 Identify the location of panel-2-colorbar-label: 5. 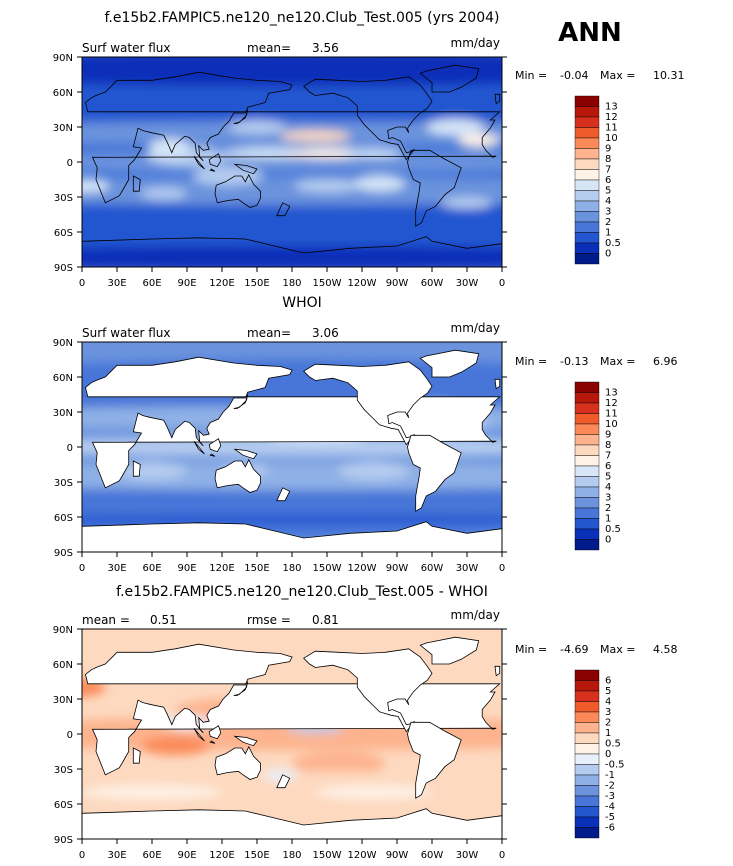
(608, 477).